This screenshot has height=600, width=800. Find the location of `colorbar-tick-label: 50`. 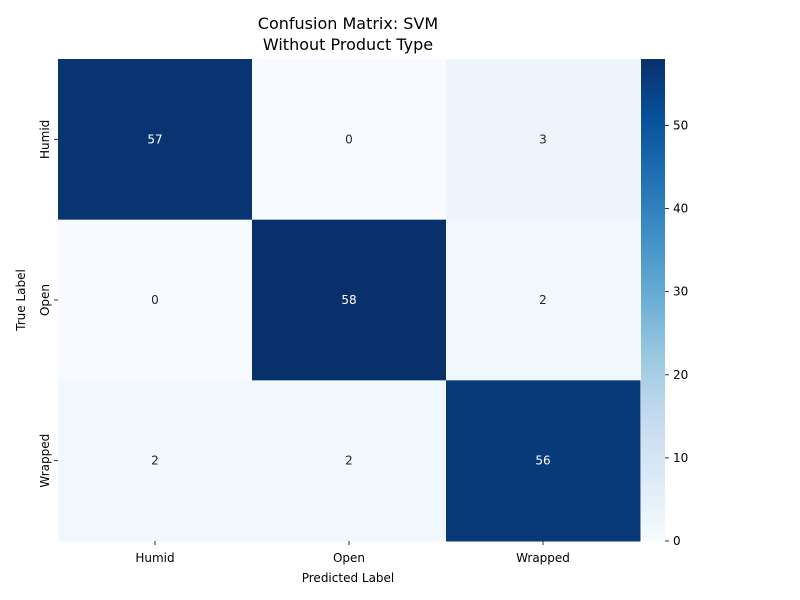

colorbar-tick-label: 50 is located at coordinates (680, 125).